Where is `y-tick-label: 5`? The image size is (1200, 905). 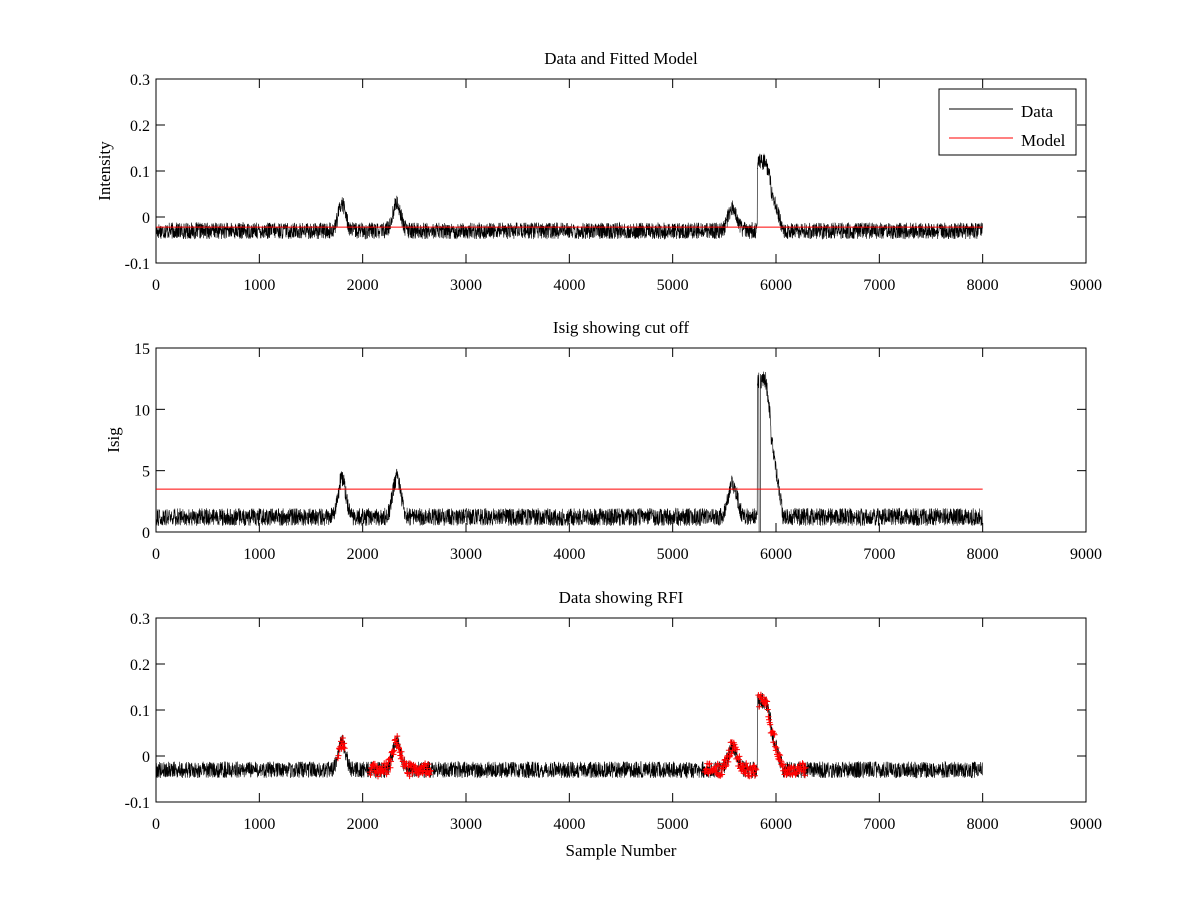 y-tick-label: 5 is located at coordinates (146, 472).